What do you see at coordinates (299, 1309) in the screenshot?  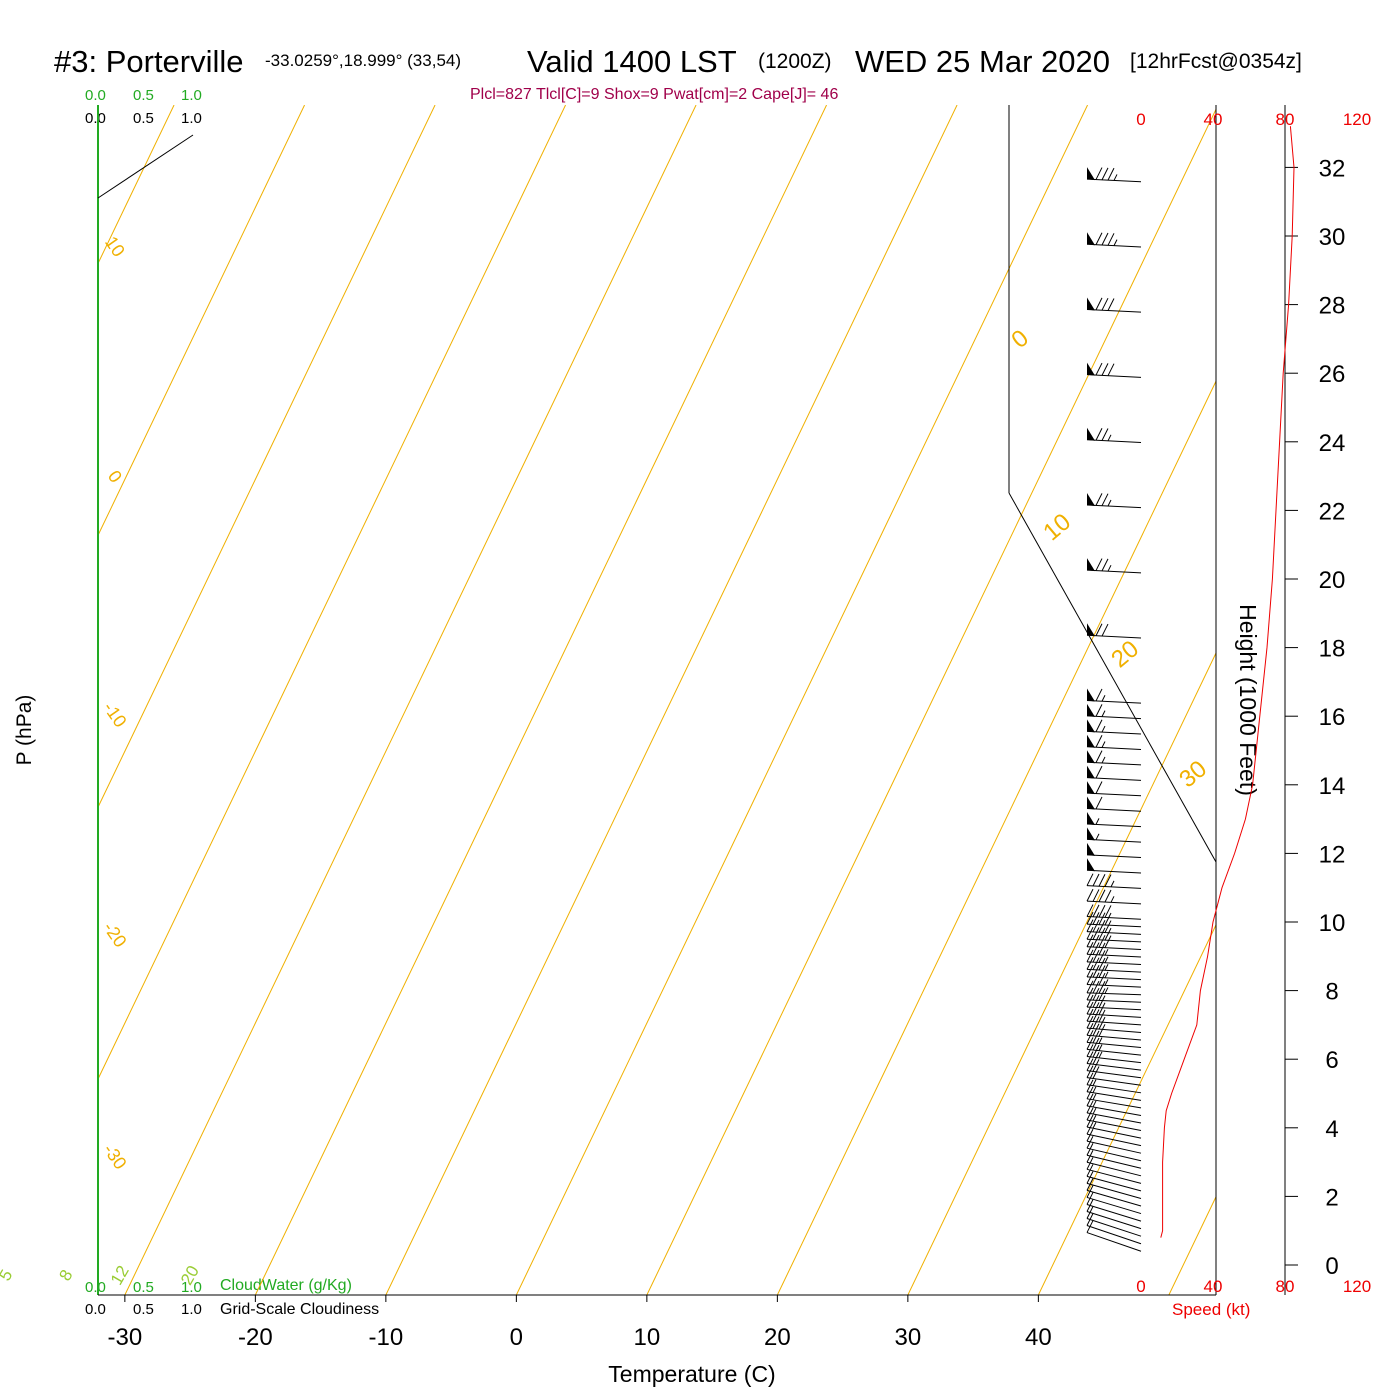 I see `cloudiness-label: Grid-Scale Cloudiness` at bounding box center [299, 1309].